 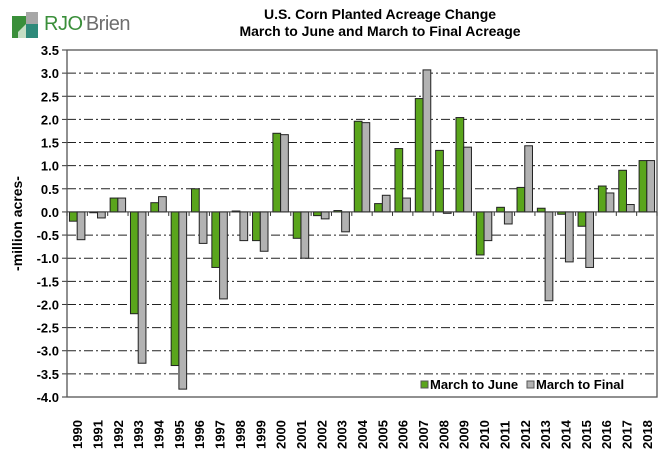 I want to click on x-tick-label: 2007, so click(x=423, y=434).